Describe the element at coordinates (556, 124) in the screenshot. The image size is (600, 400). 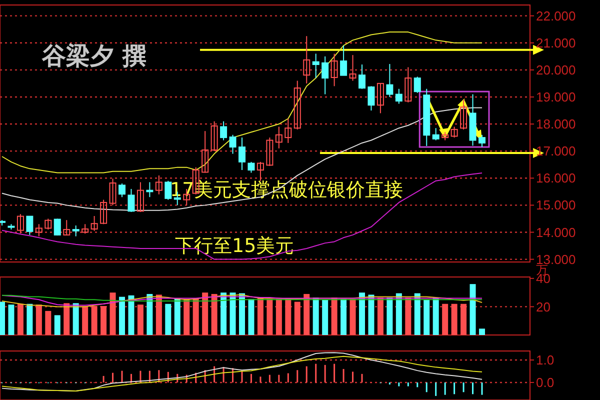
I see `y-tick-label: 18.000` at that location.